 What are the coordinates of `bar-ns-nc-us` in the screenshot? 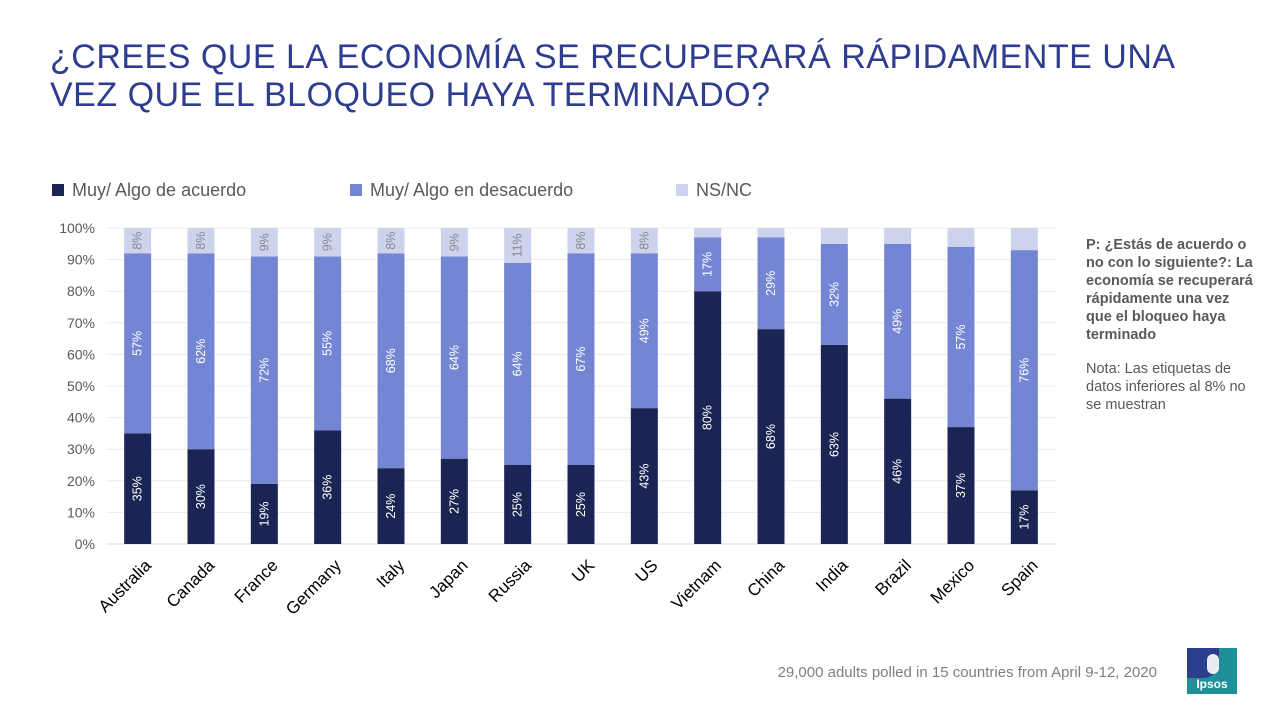 It's located at (644, 241).